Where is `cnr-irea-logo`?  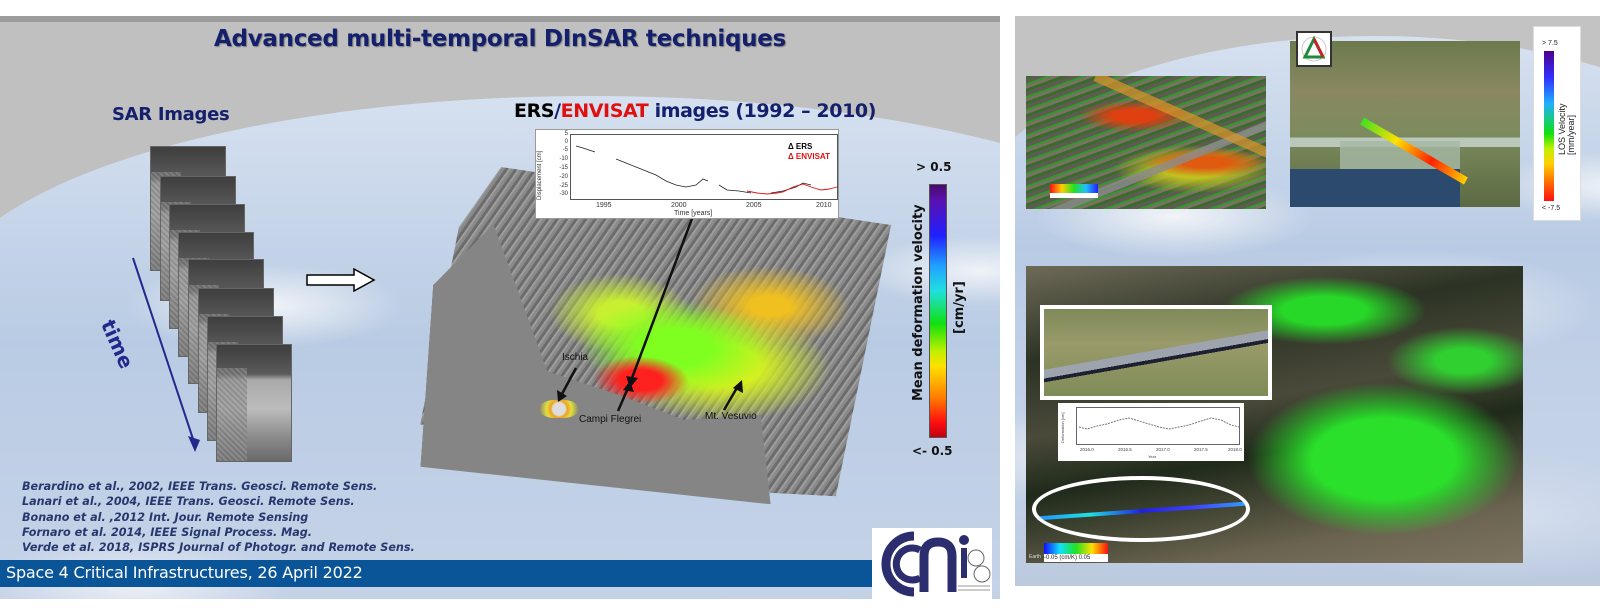 cnr-irea-logo is located at coordinates (932, 563).